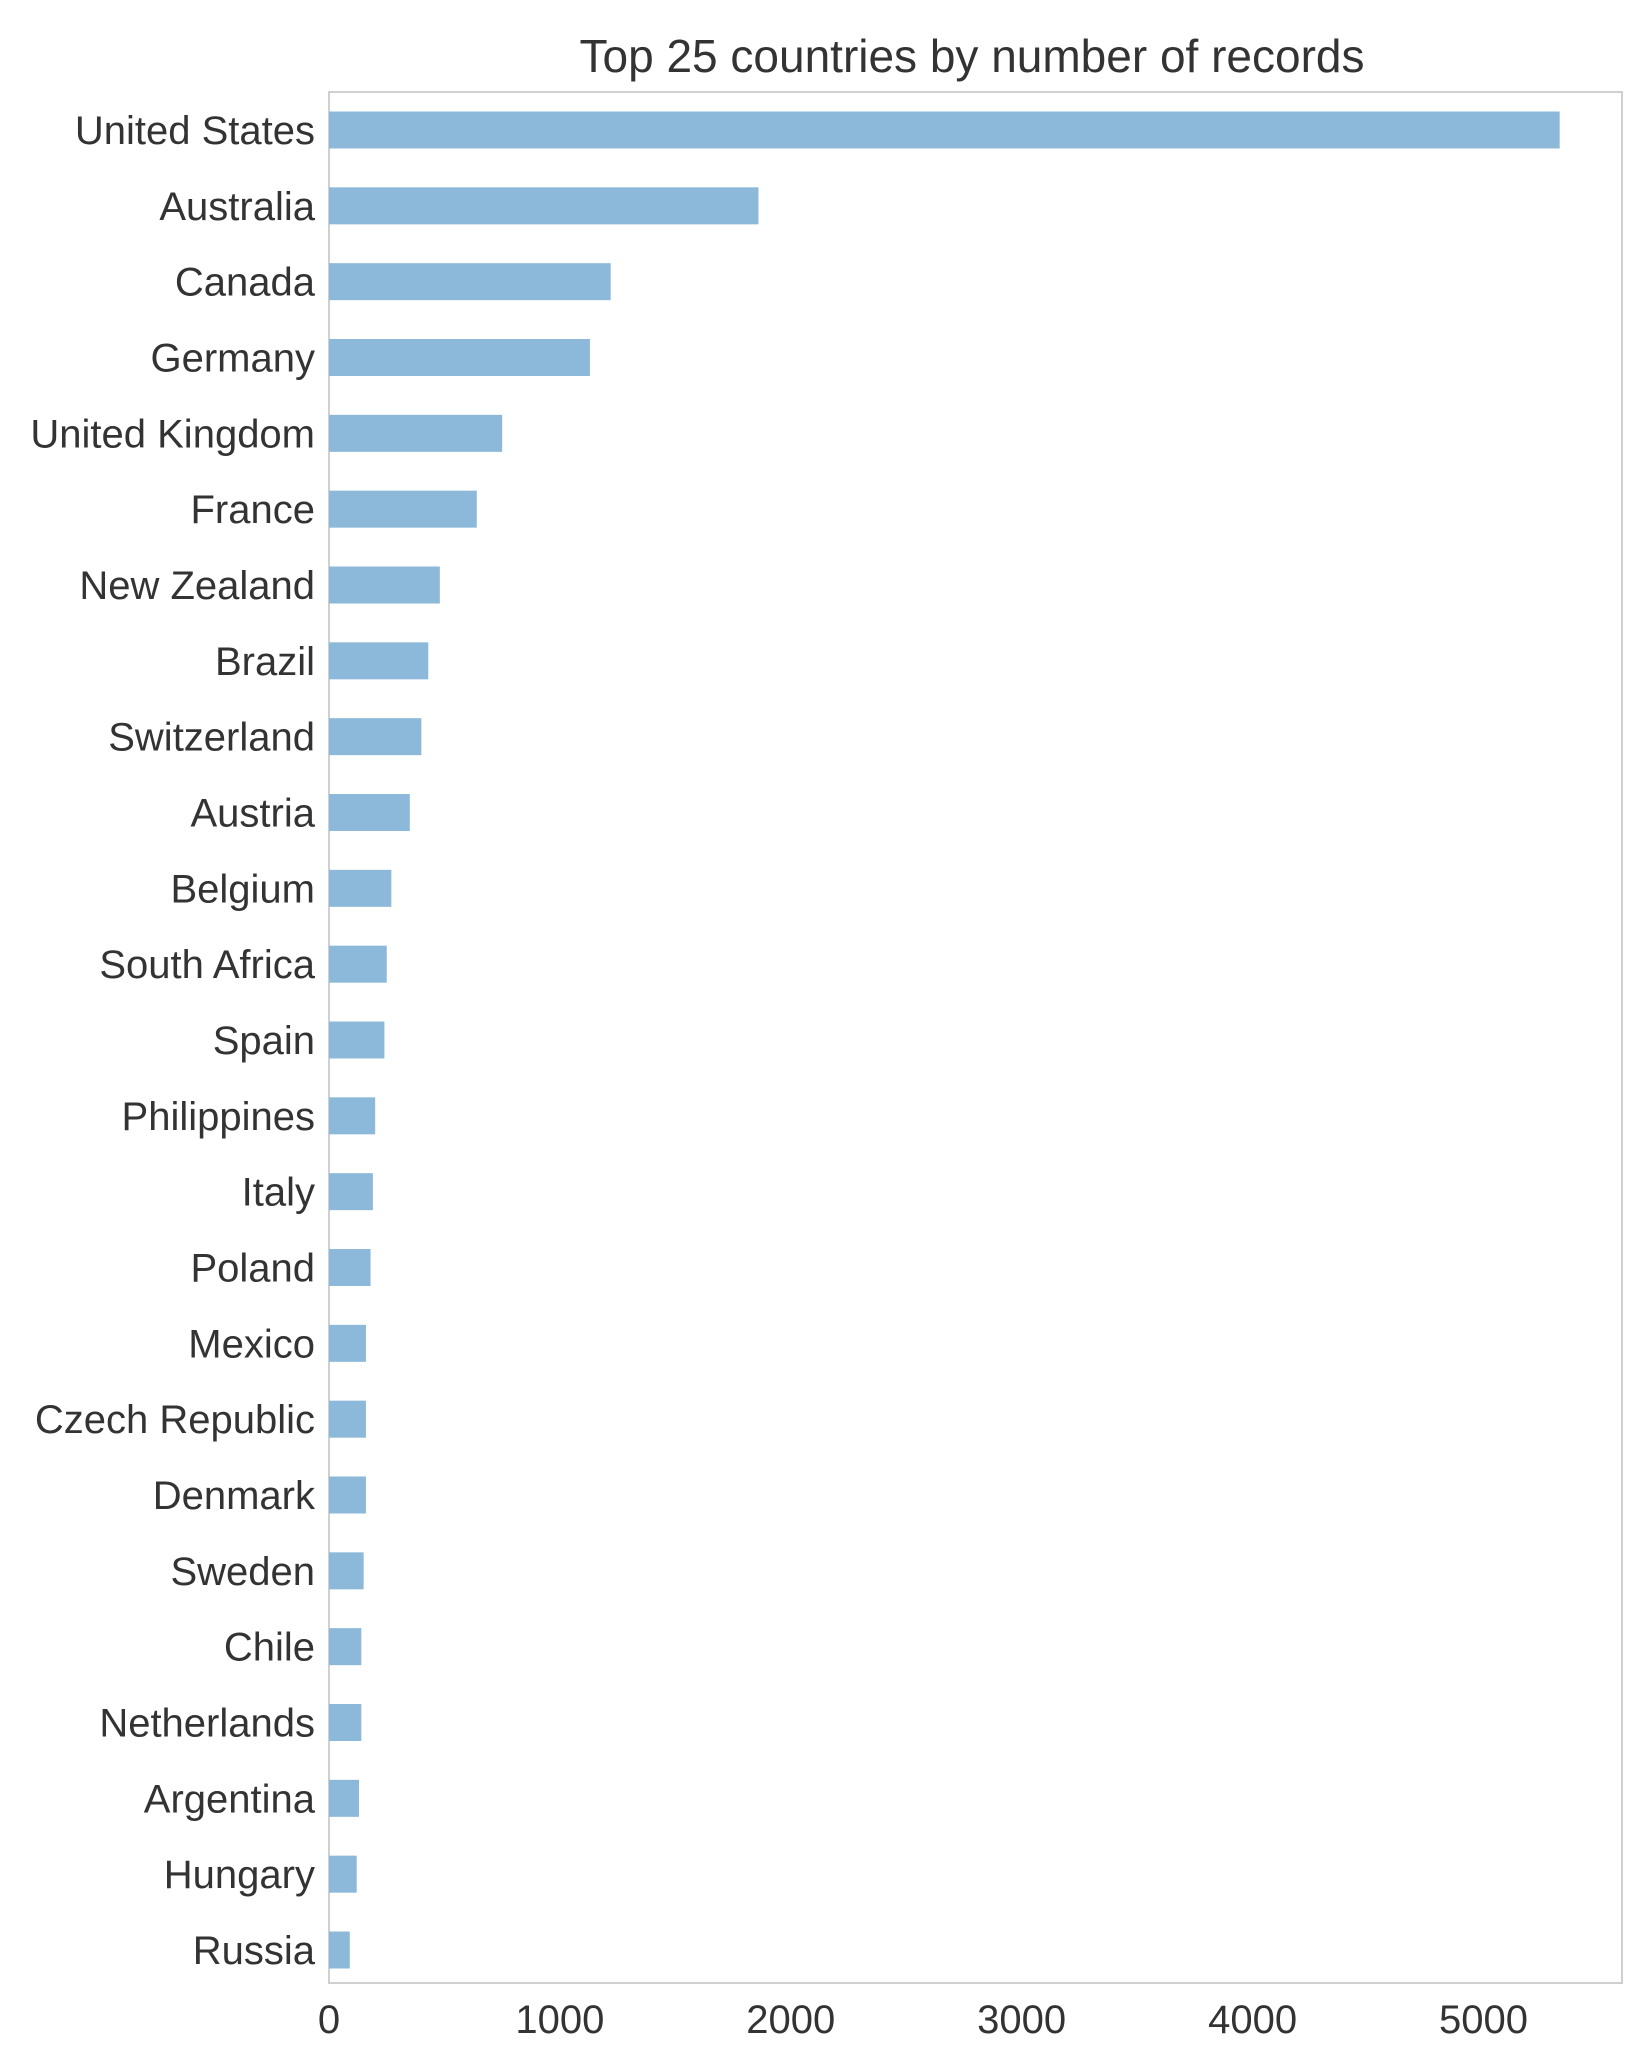  Describe the element at coordinates (253, 510) in the screenshot. I see `category-label: France` at that location.